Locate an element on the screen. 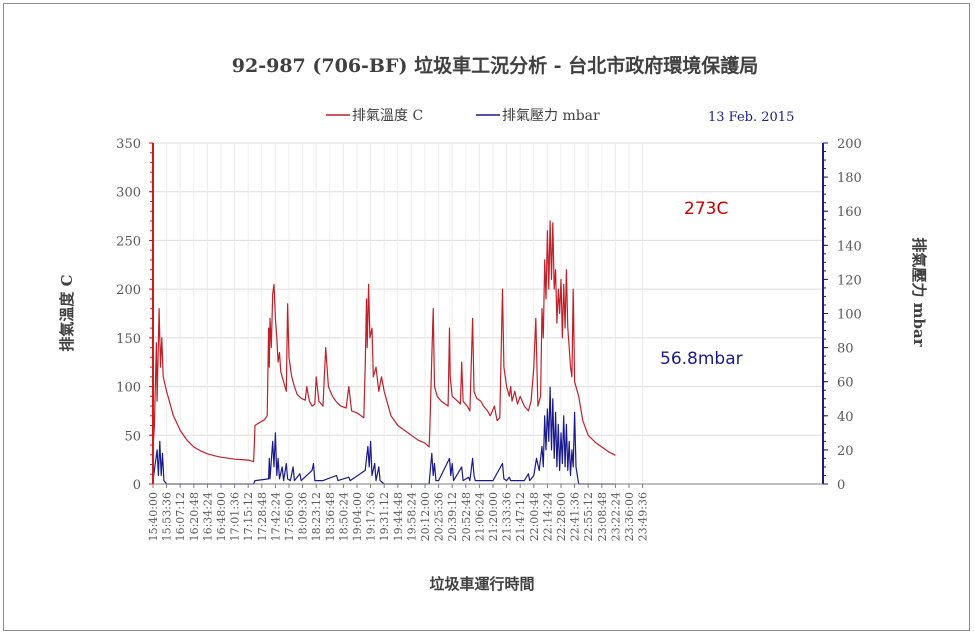 Image resolution: width=975 pixels, height=636 pixels. right-tick-label: 120 is located at coordinates (849, 280).